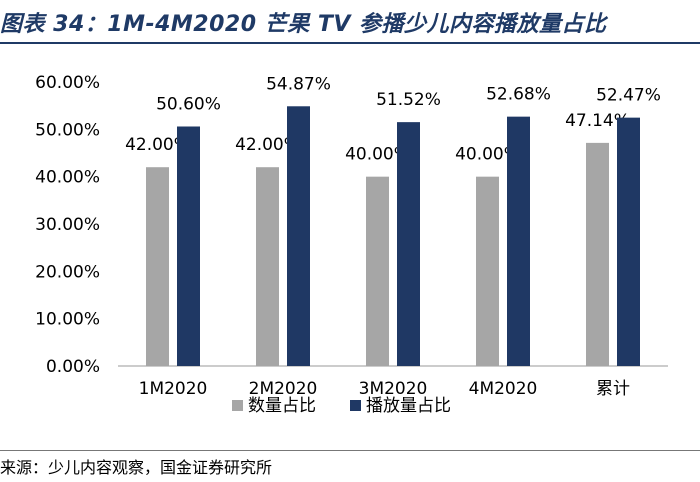 The image size is (700, 482). I want to click on data-label-play-share: 54.87%, so click(298, 84).